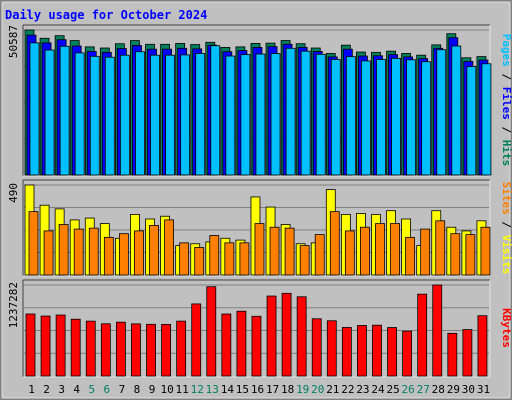 Image resolution: width=512 pixels, height=400 pixels. Describe the element at coordinates (392, 389) in the screenshot. I see `x-label-day-25: 25` at that location.